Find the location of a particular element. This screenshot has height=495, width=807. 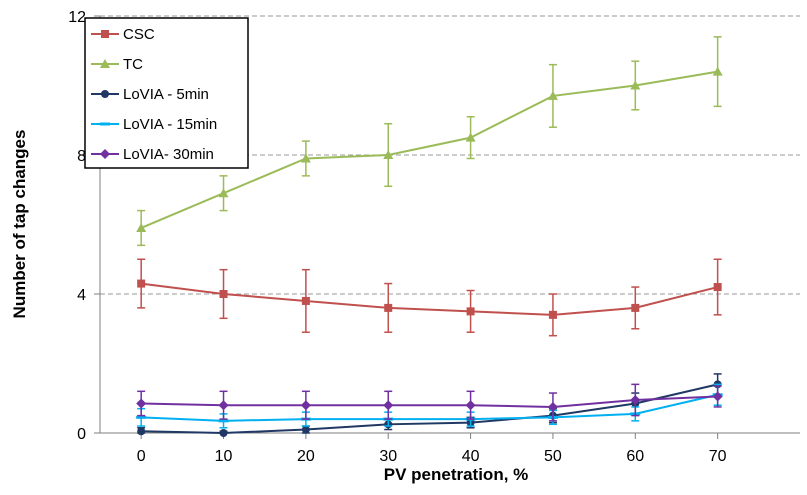

legend-label: TC is located at coordinates (133, 64).